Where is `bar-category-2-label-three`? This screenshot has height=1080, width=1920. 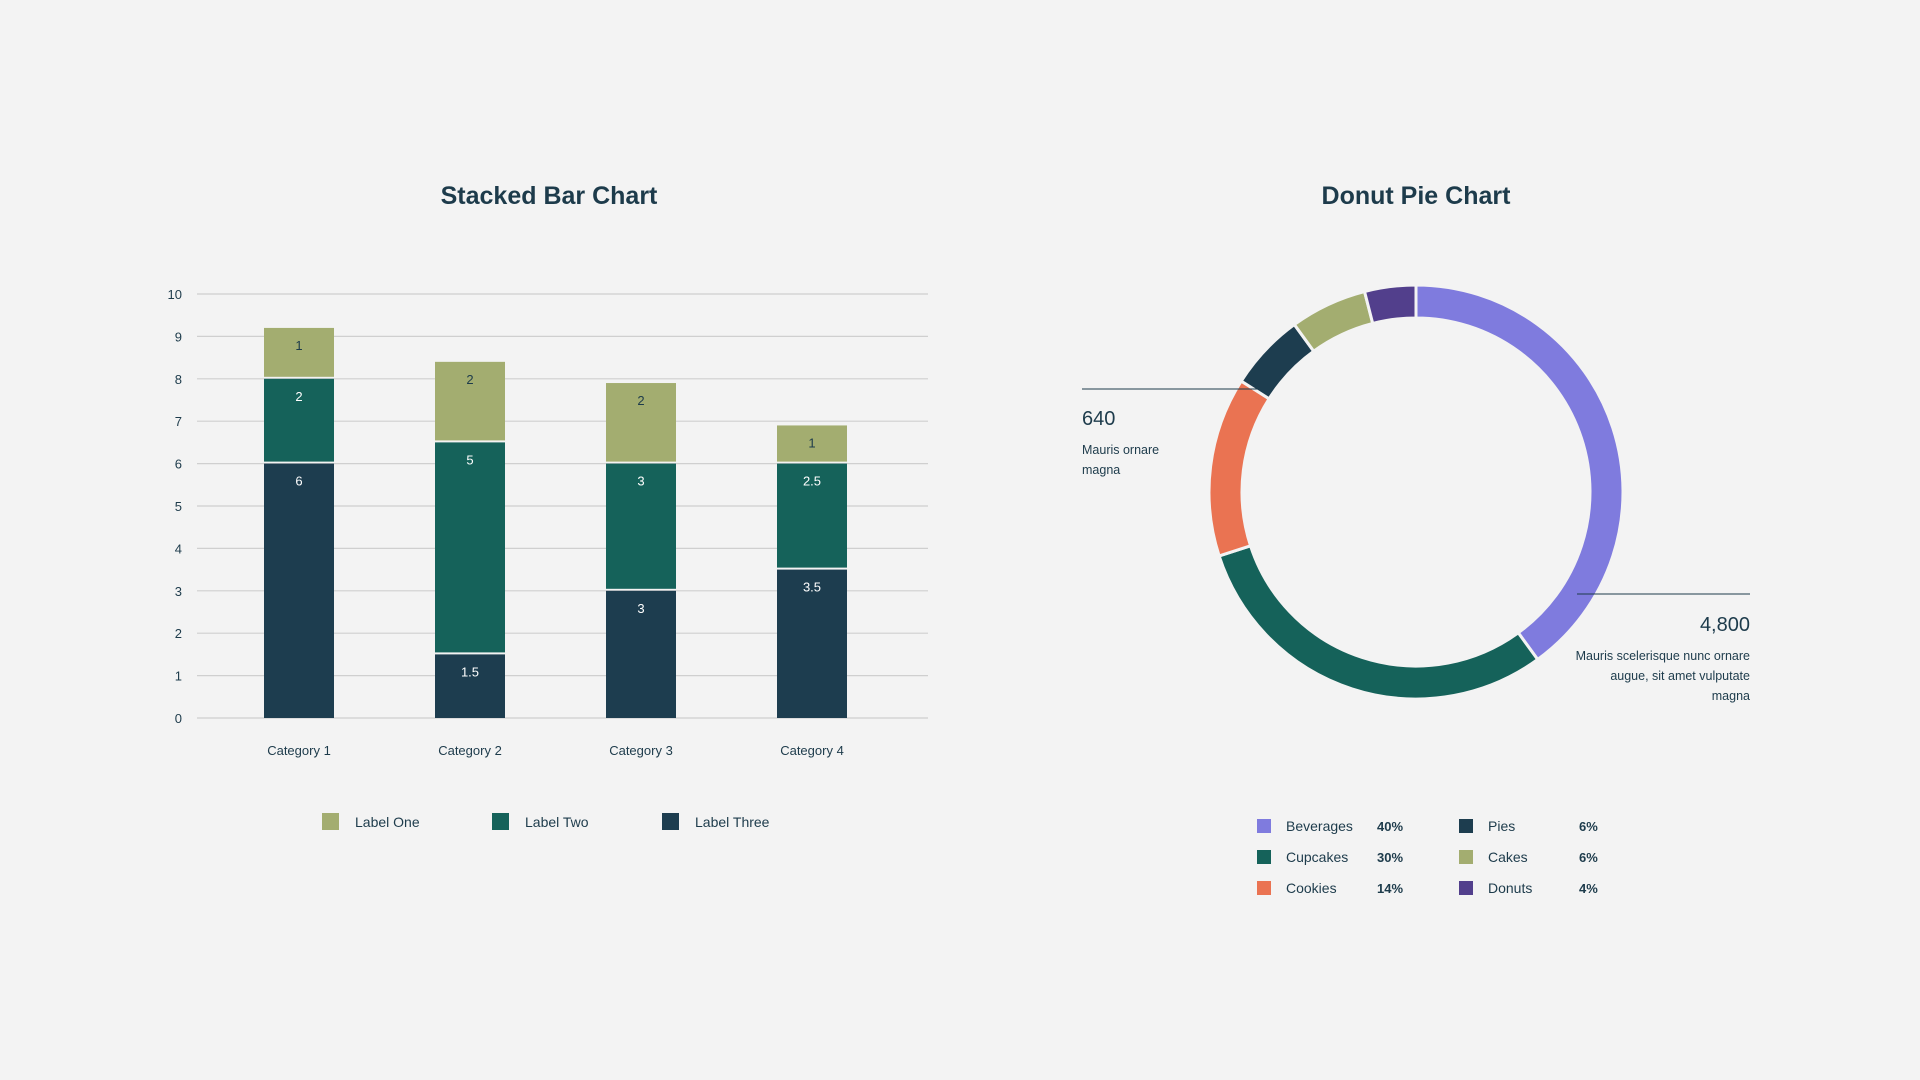 bar-category-2-label-three is located at coordinates (470, 686).